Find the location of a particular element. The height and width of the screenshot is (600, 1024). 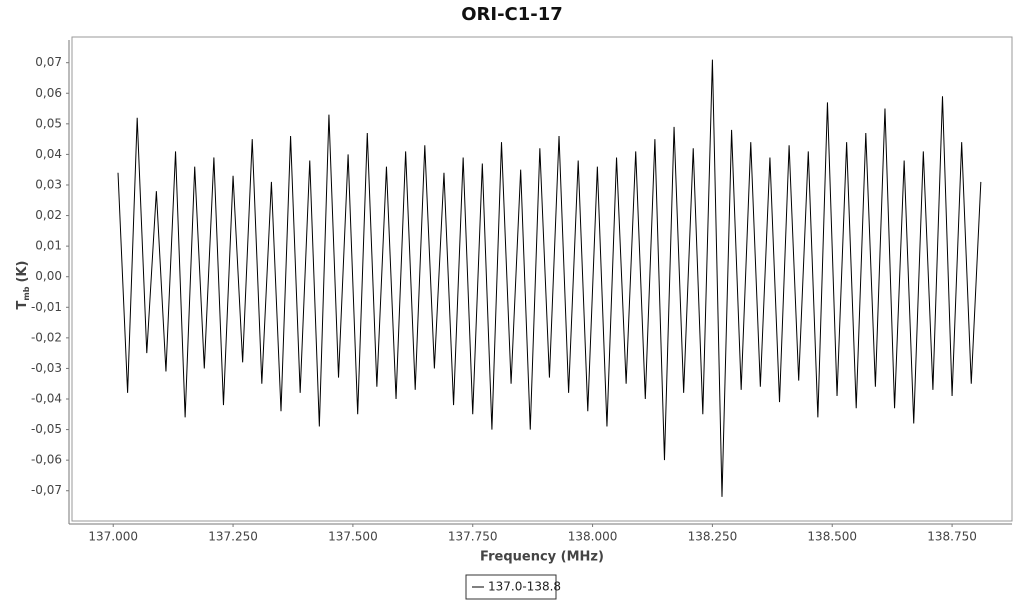

x-tick-label: 138.250 is located at coordinates (713, 537).